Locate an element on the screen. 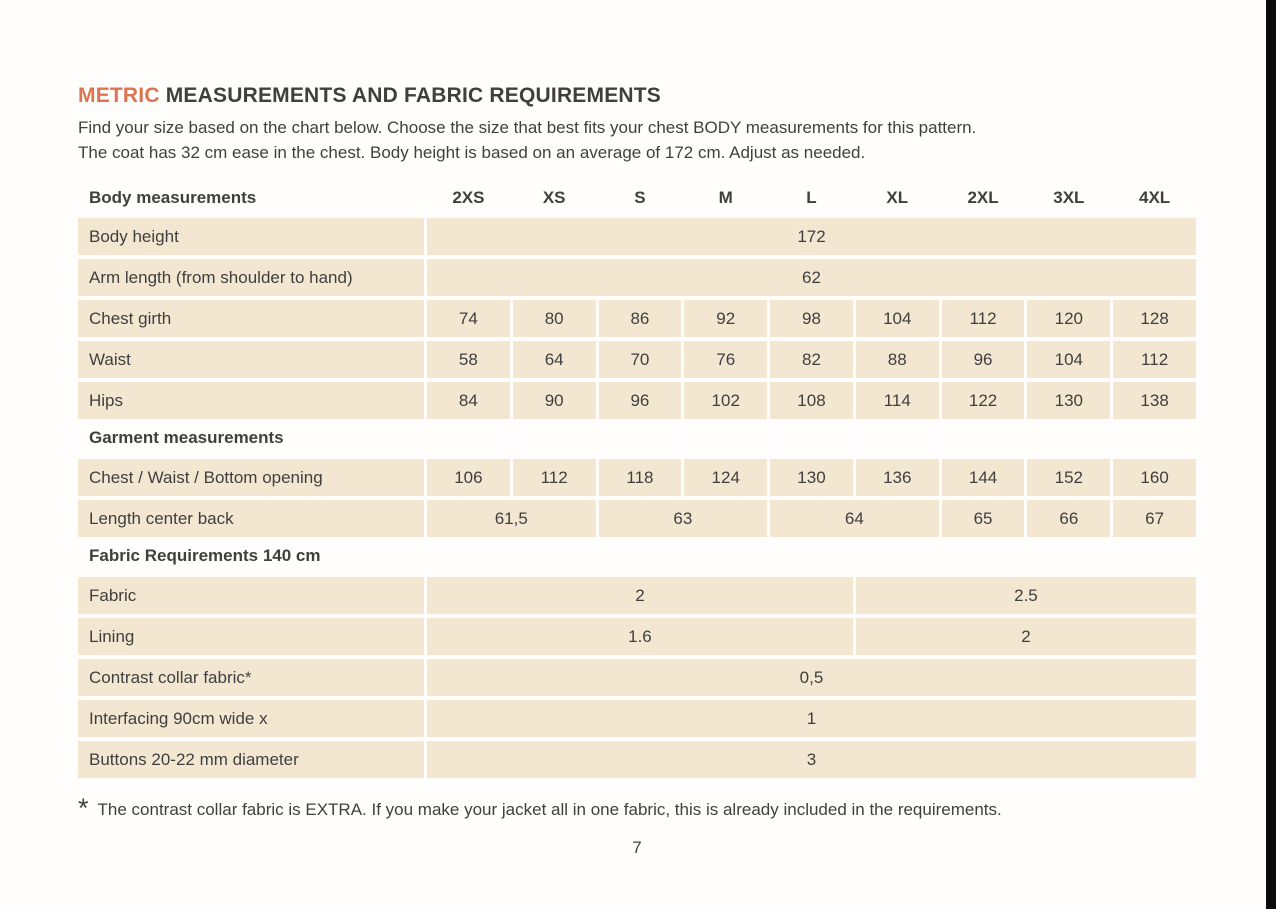 This screenshot has height=909, width=1276. row-label: Lining is located at coordinates (251, 636).